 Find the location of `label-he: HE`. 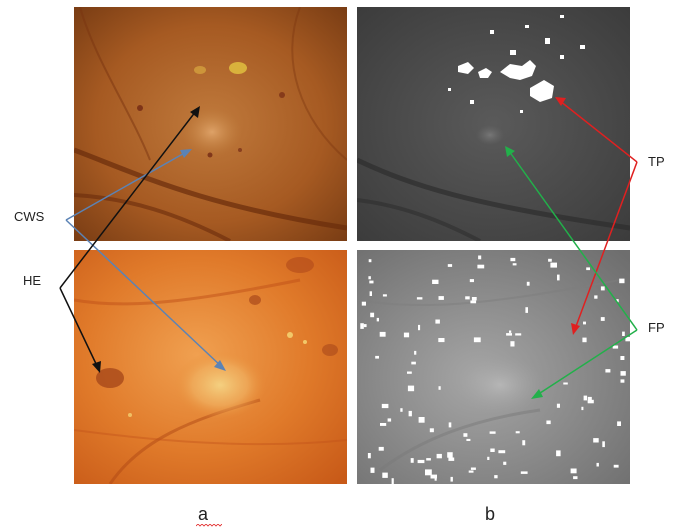

label-he: HE is located at coordinates (32, 280).